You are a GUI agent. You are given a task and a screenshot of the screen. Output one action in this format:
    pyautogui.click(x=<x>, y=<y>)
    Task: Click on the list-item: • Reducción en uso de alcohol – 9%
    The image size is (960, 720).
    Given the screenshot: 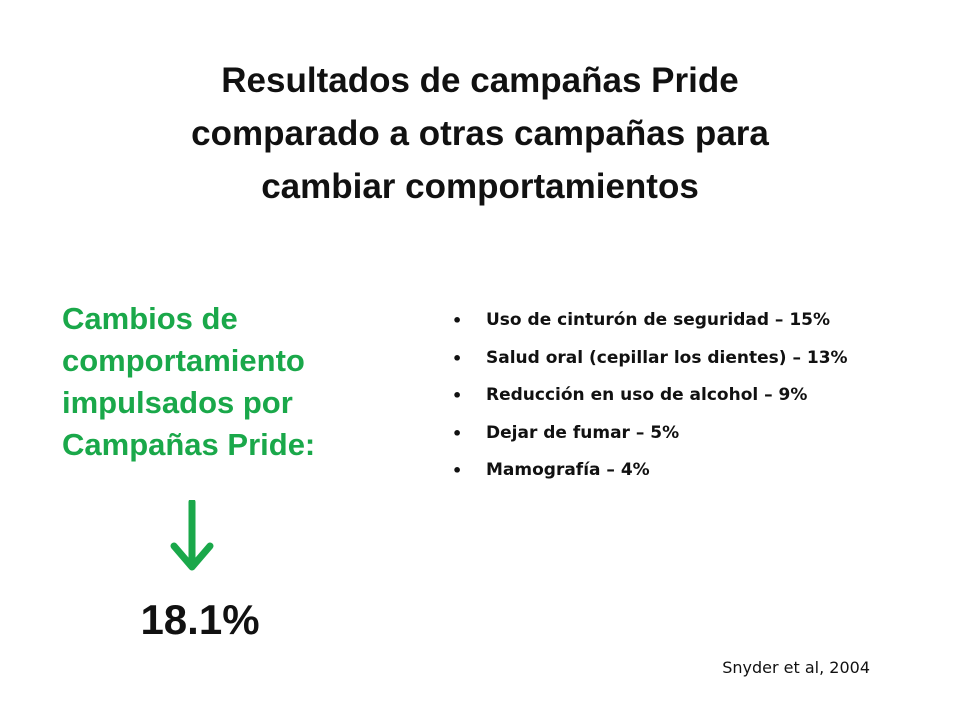 What is the action you would take?
    pyautogui.click(x=692, y=396)
    